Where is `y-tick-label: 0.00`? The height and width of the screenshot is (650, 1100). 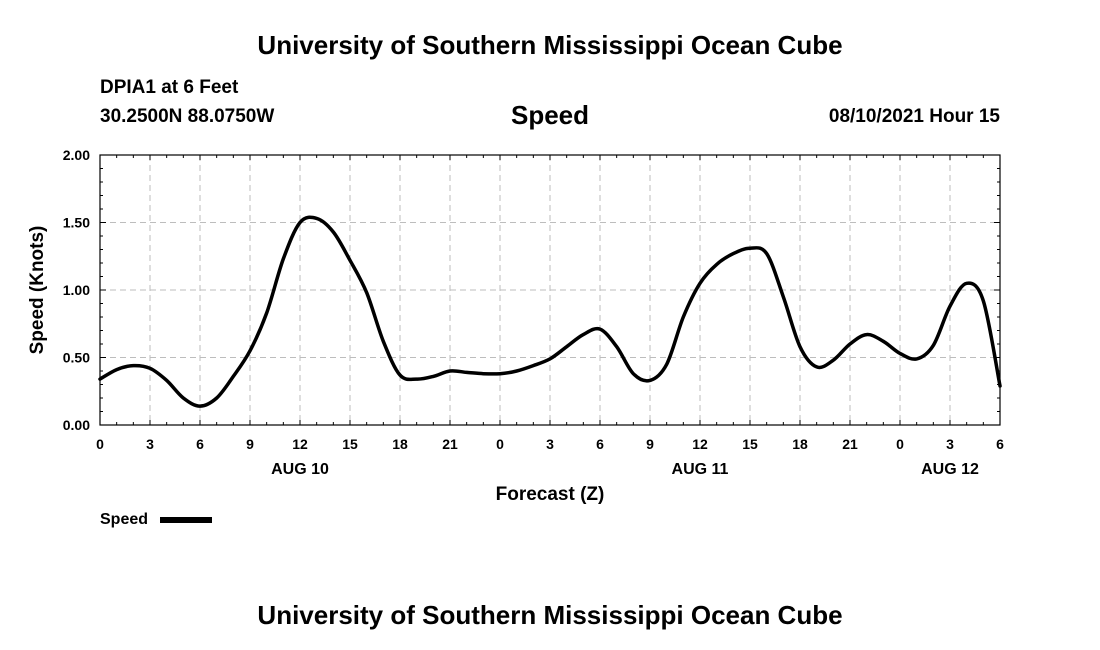 y-tick-label: 0.00 is located at coordinates (76, 425).